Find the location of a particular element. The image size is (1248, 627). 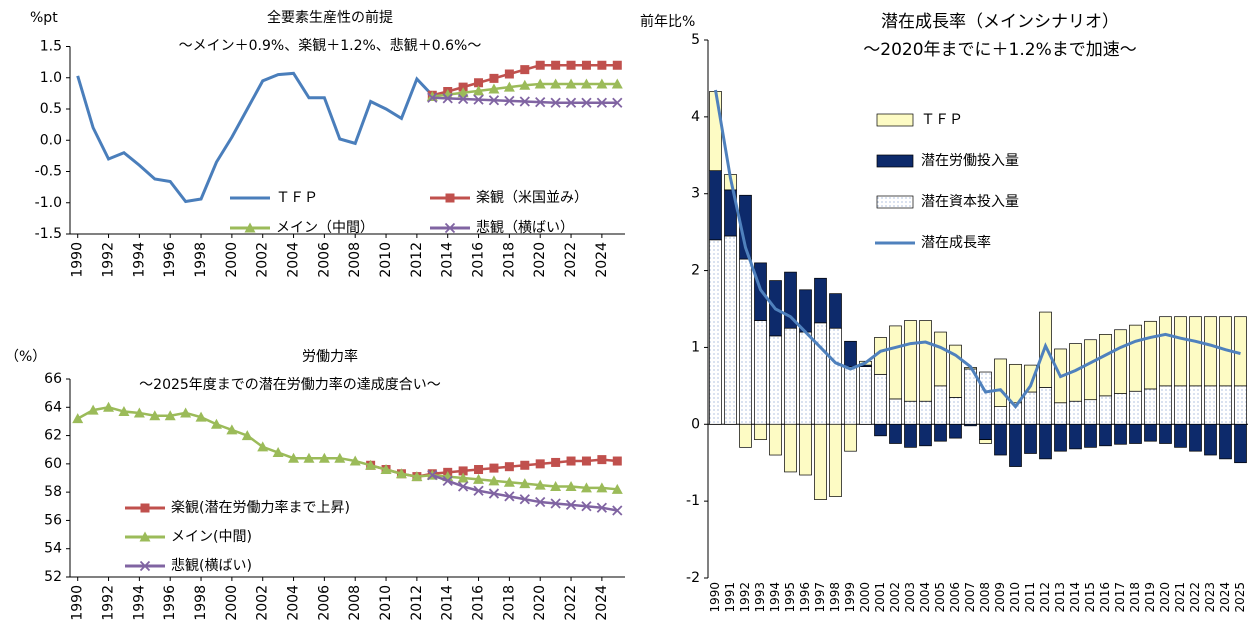

y-tick-label: 1 is located at coordinates (695, 347).